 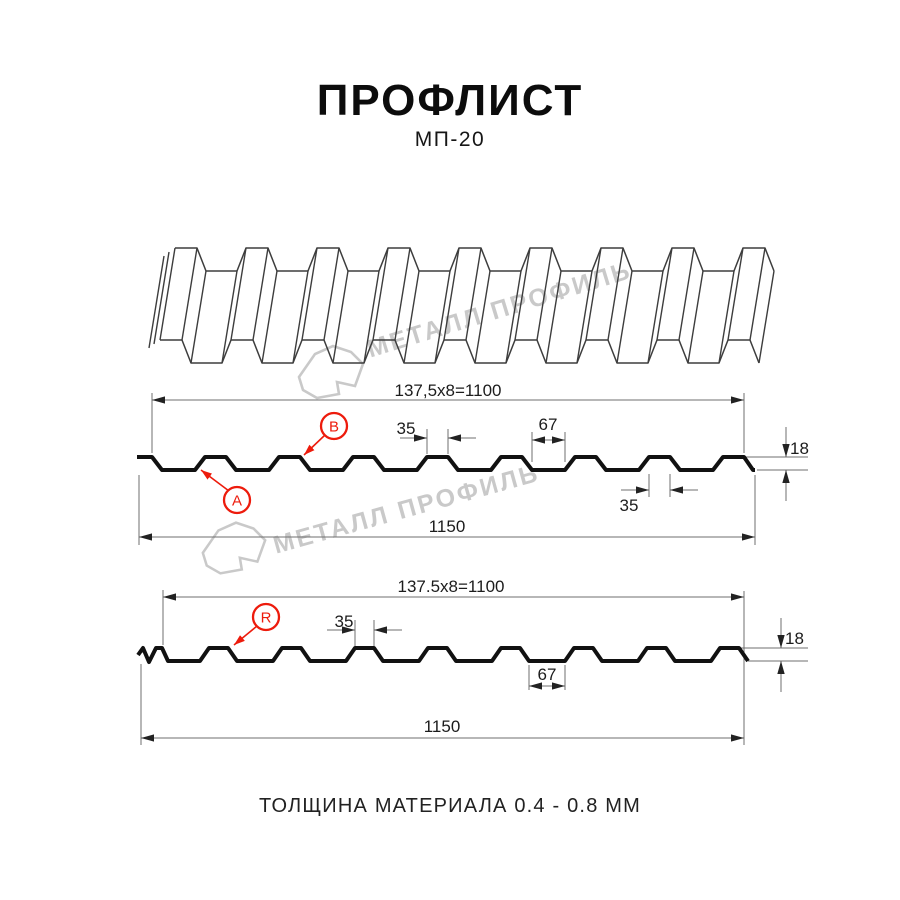 I want to click on marker-letter-b: B, so click(x=334, y=427).